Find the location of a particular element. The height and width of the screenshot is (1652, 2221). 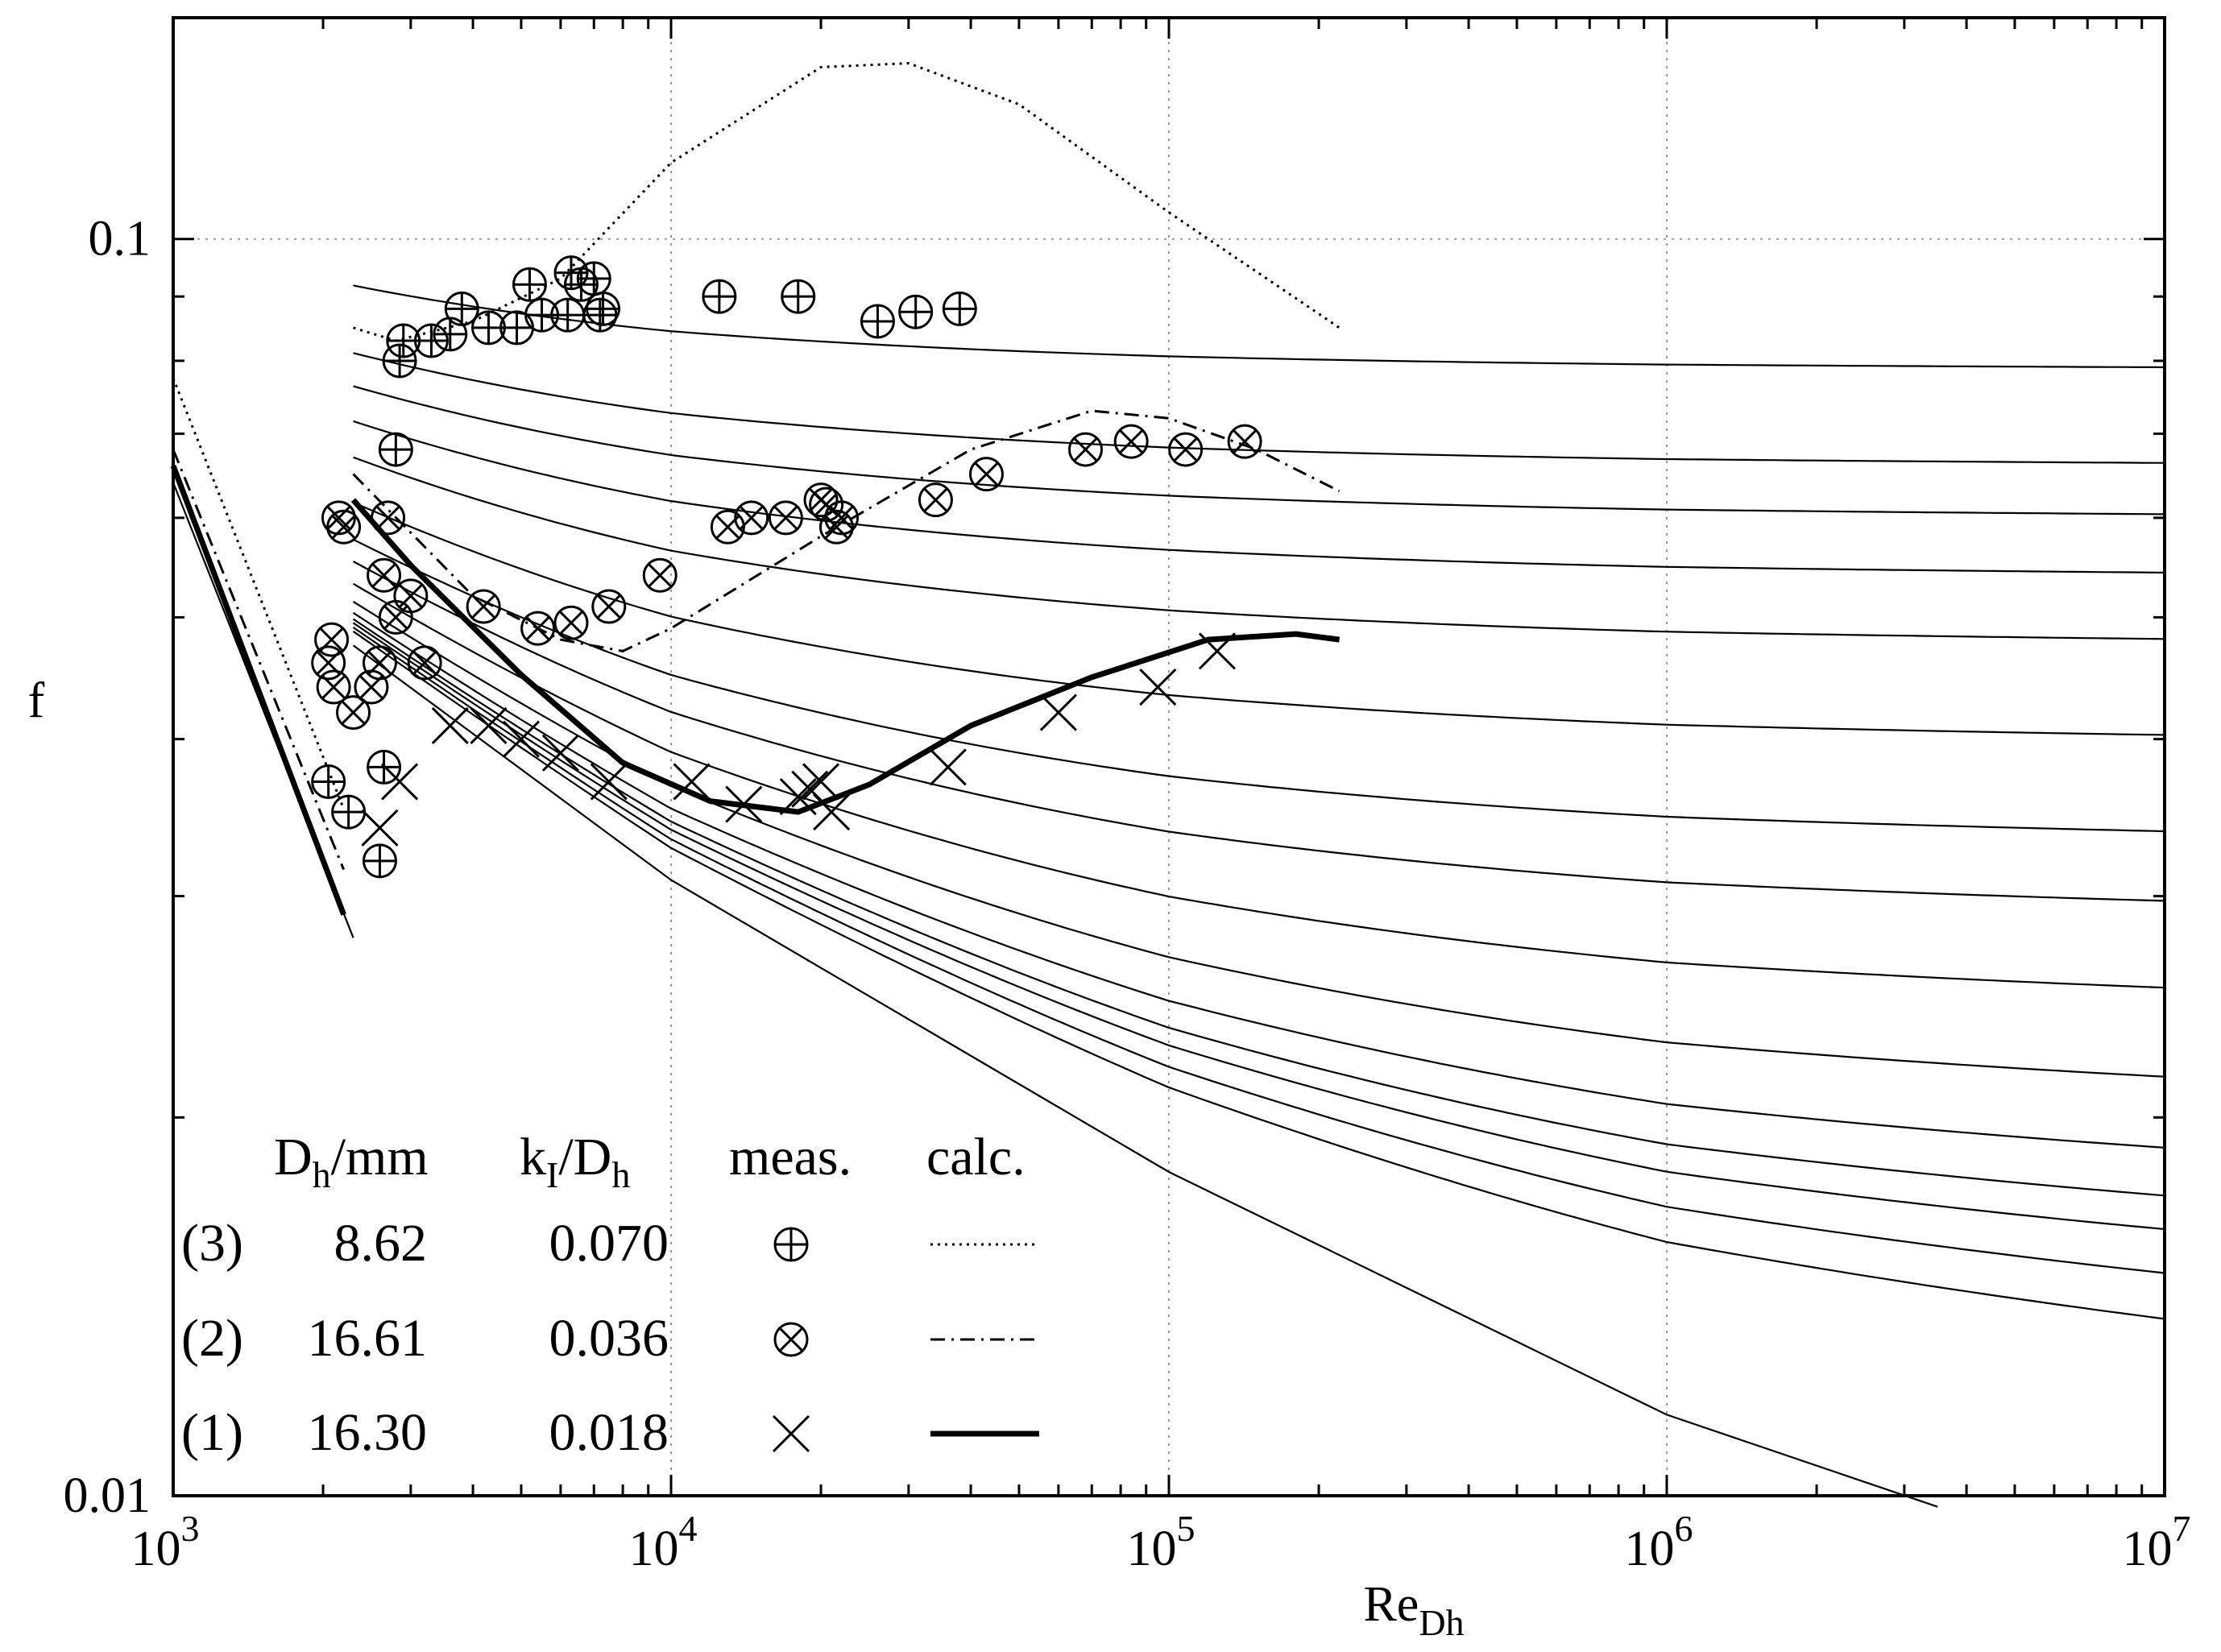

legend-row-id: (1) is located at coordinates (212, 1432).